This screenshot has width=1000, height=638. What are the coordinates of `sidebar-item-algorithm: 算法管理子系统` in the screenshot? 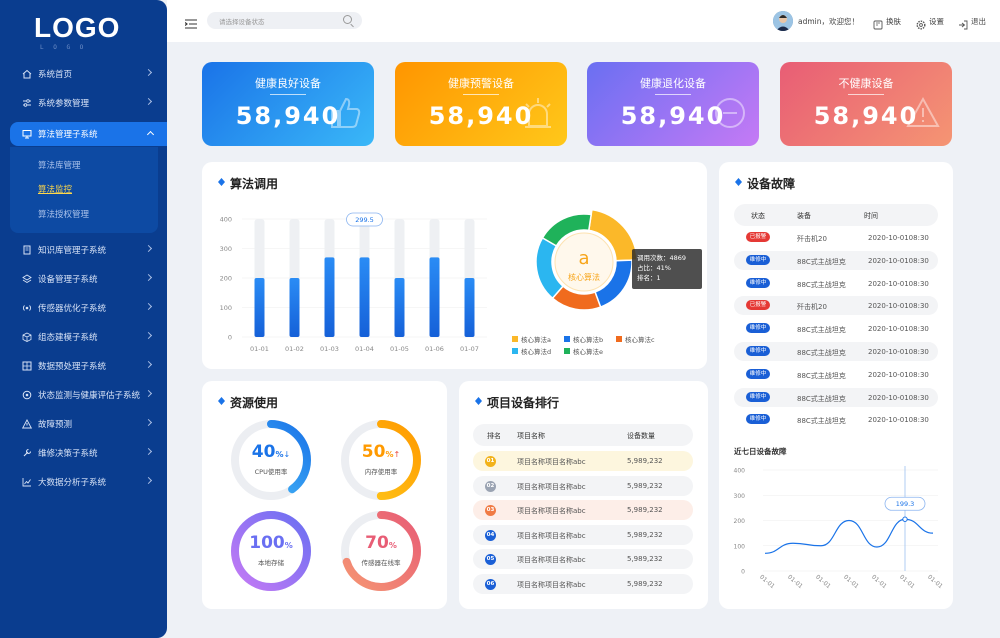 It's located at (88, 134).